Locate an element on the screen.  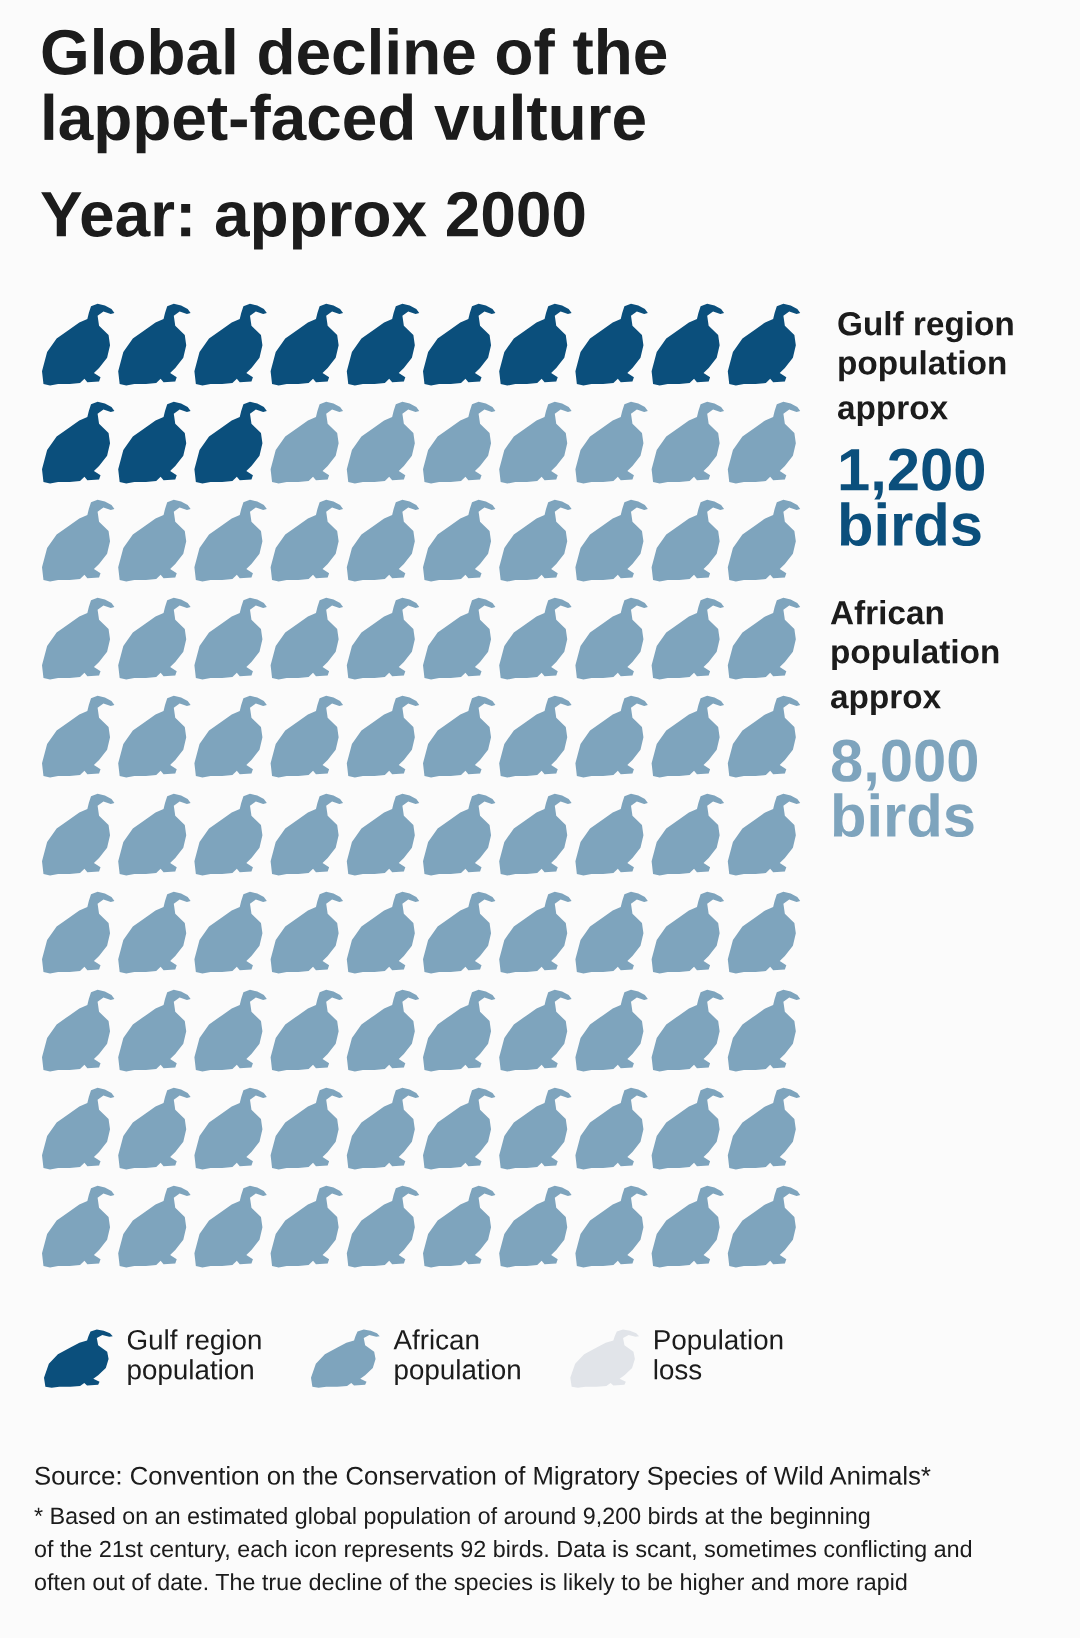
data-label: 8,000 birds is located at coordinates (904, 788).